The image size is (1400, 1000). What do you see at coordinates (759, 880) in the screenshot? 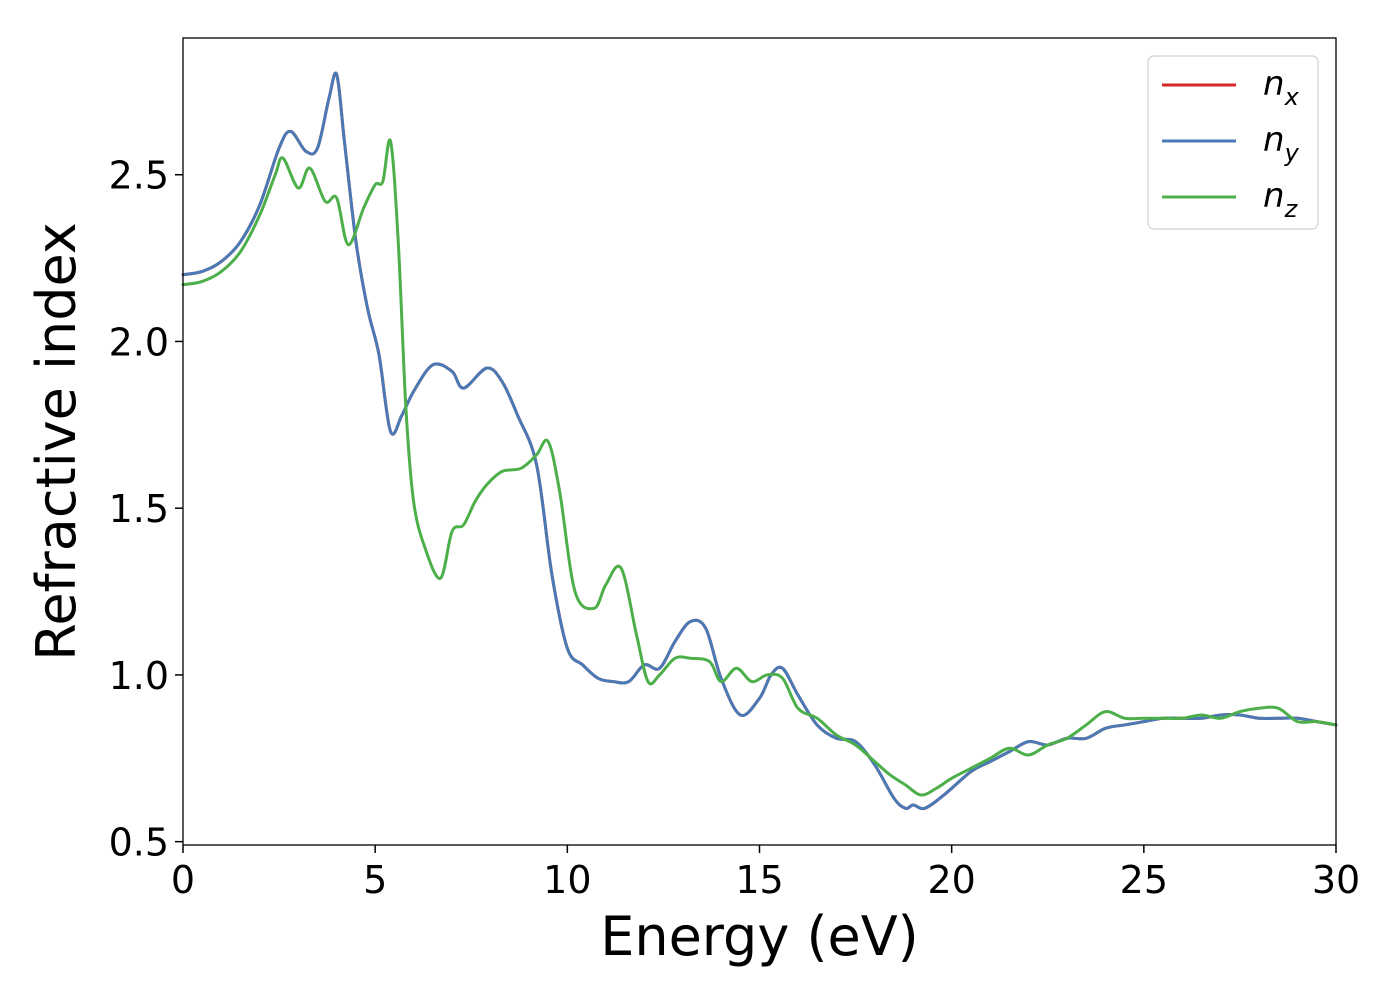
I see `x-tick-label: 15` at bounding box center [759, 880].